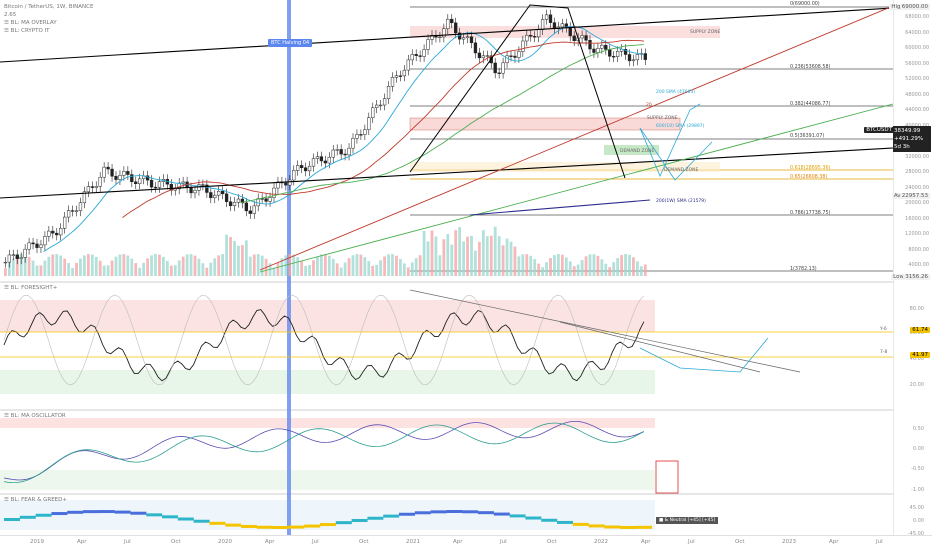 This screenshot has height=550, width=932. Describe the element at coordinates (917, 63) in the screenshot. I see `price-tick: 56000.00` at that location.